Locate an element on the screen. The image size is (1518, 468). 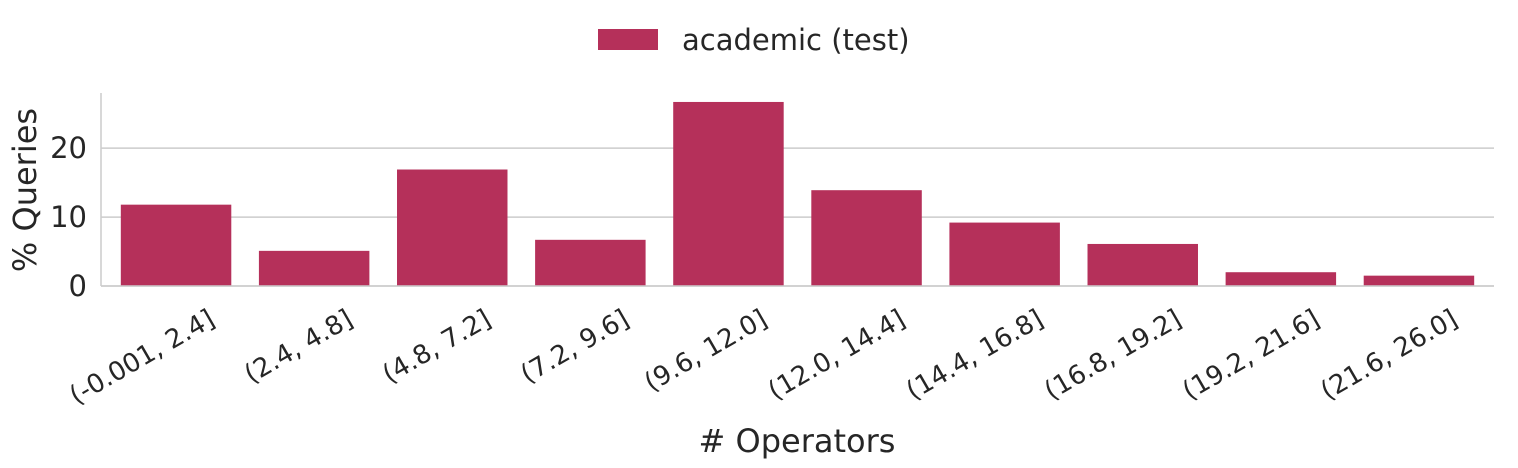
y-tick-labels: 0 10 20 is located at coordinates (68, 217).